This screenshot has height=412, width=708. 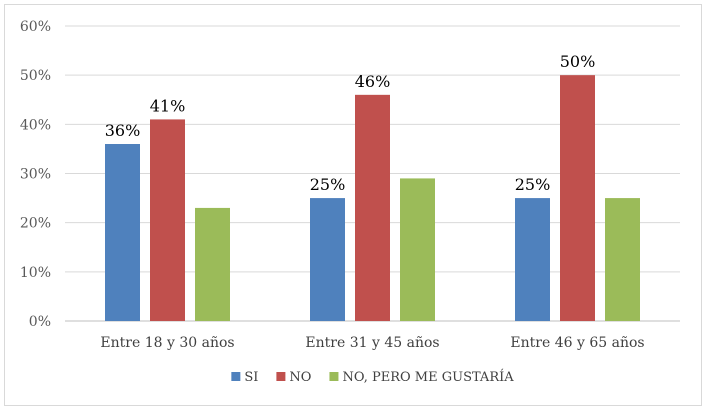 I want to click on y-tick-label: 50%, so click(x=35, y=76).